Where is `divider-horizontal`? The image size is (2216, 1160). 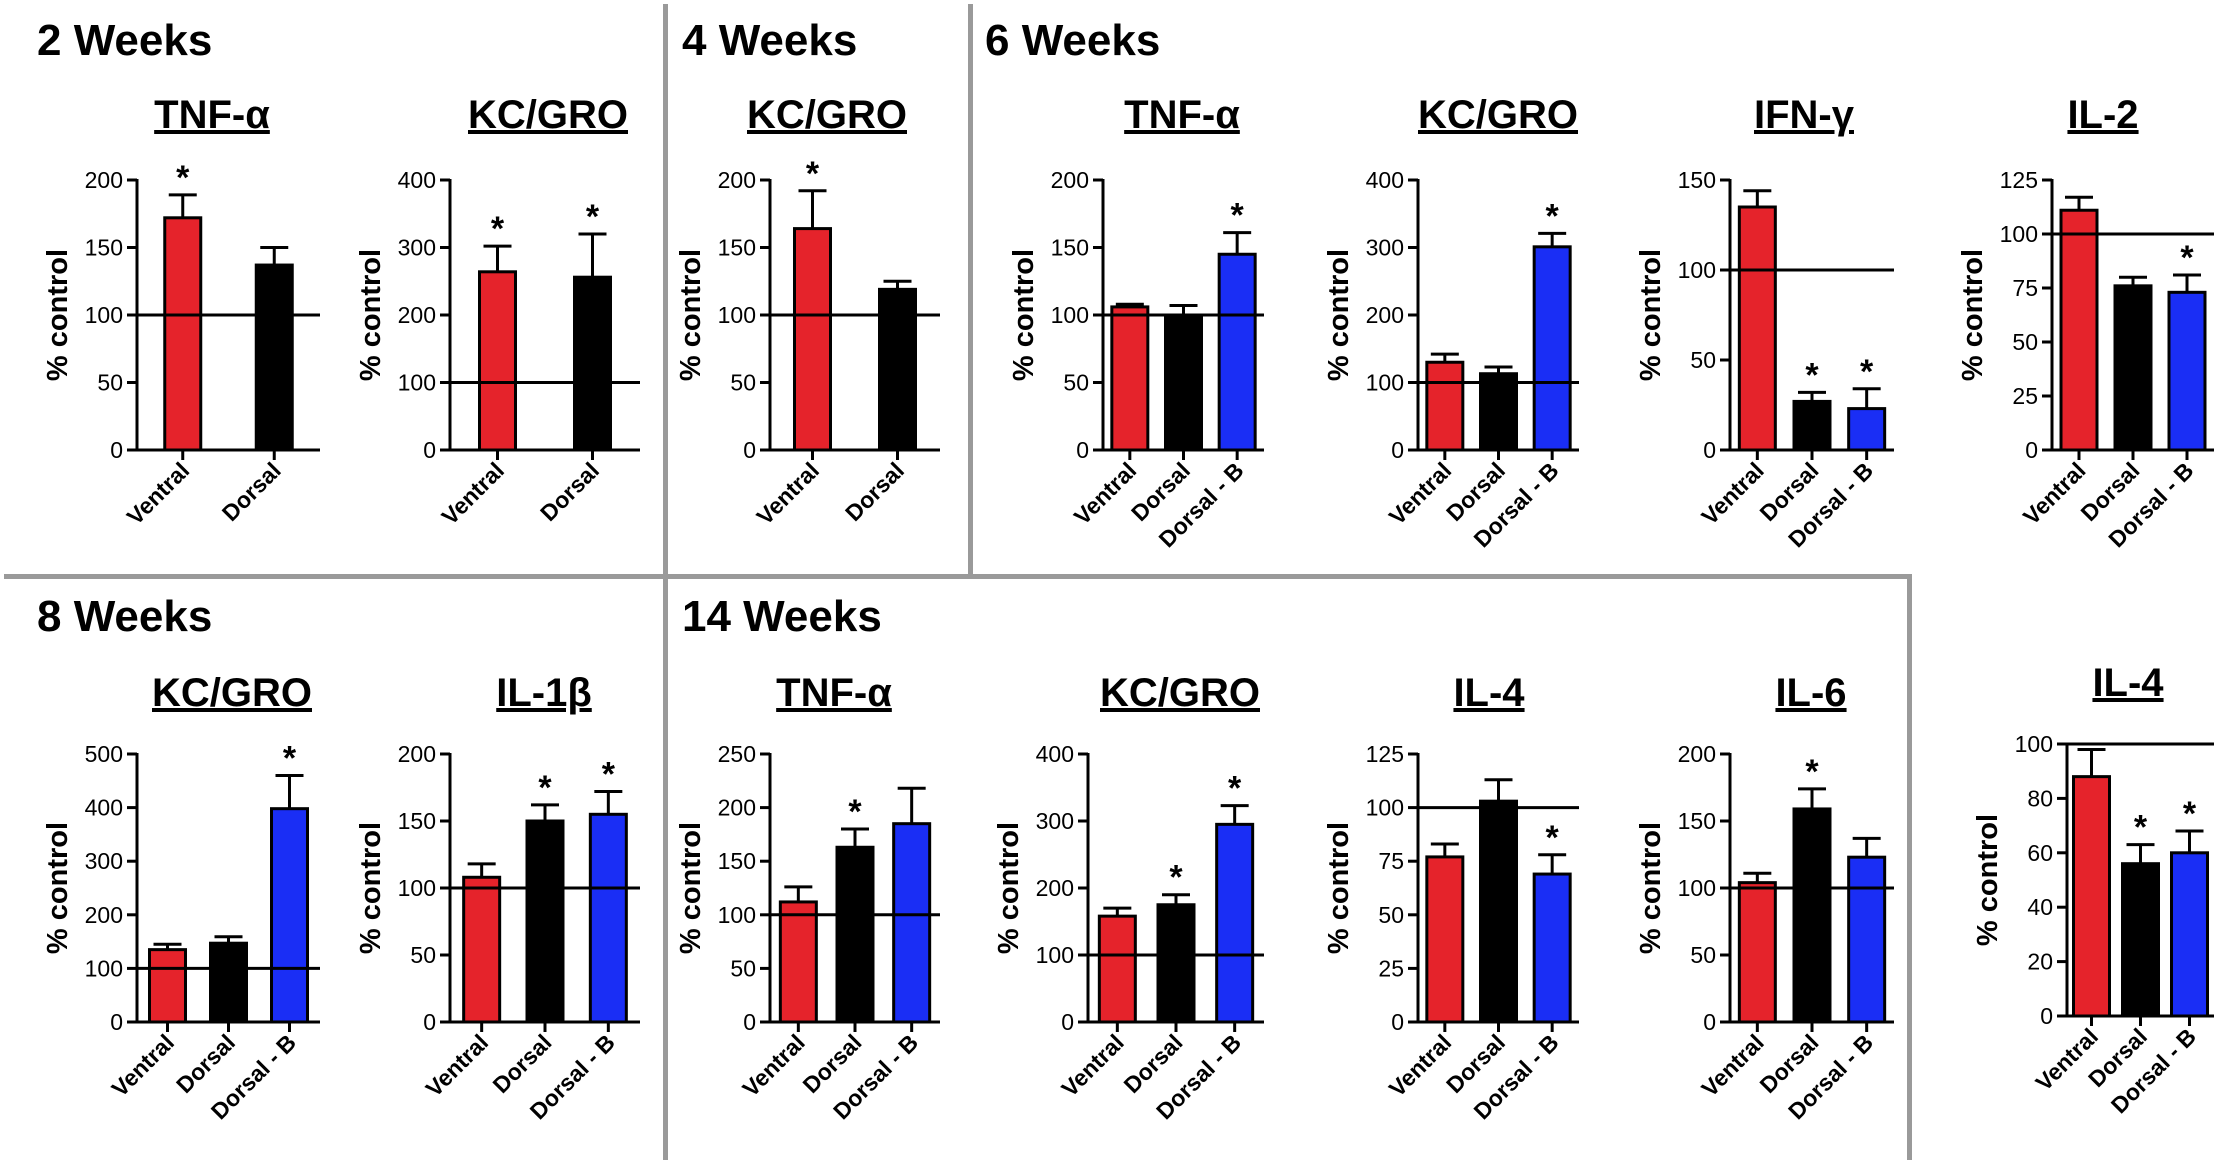
divider-horizontal is located at coordinates (958, 576).